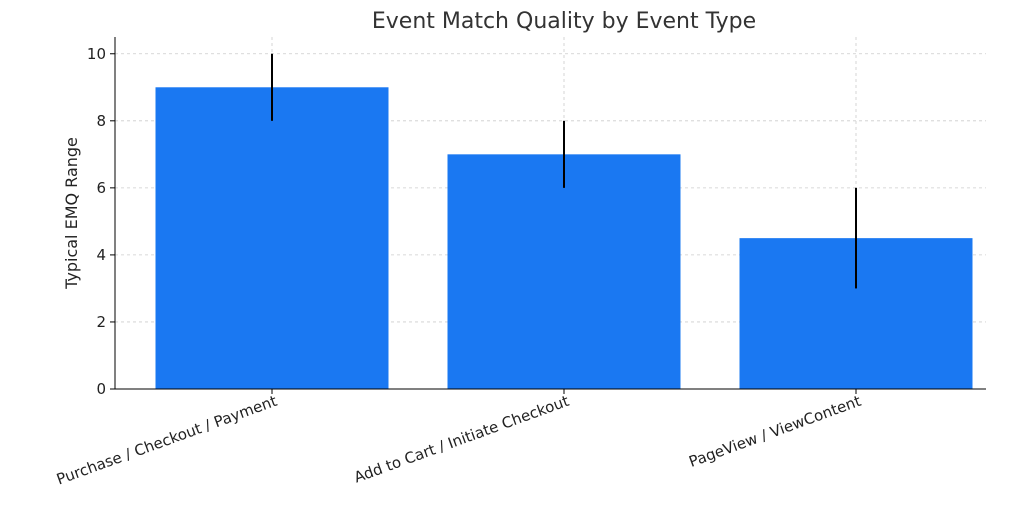 Image resolution: width=1024 pixels, height=514 pixels. What do you see at coordinates (96, 221) in the screenshot?
I see `y-tick-labels: 0 2 4 6 8 10` at bounding box center [96, 221].